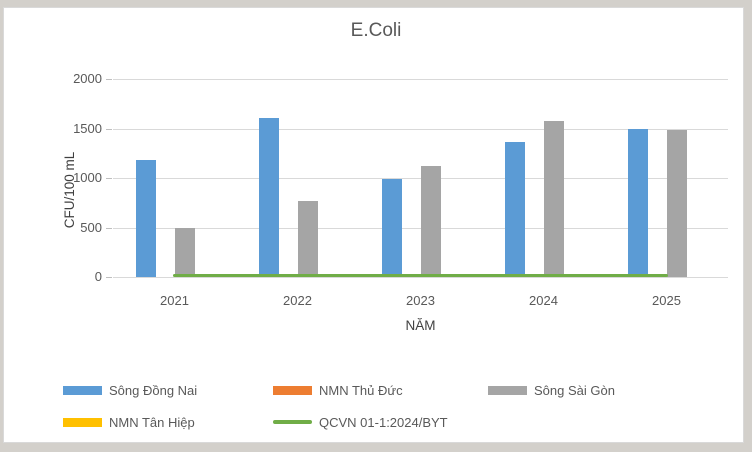  Describe the element at coordinates (98, 276) in the screenshot. I see `y-tick-label-0: 0` at that location.